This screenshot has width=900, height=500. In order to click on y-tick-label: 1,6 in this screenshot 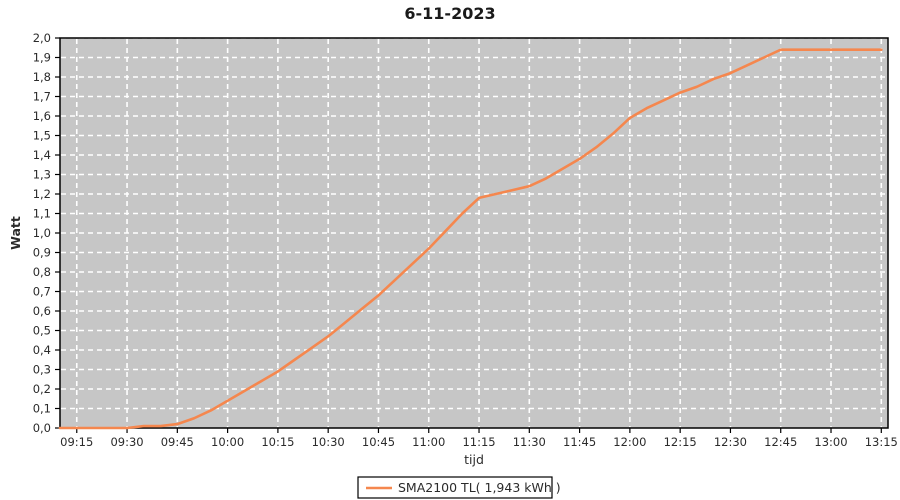, I will do `click(42, 116)`.